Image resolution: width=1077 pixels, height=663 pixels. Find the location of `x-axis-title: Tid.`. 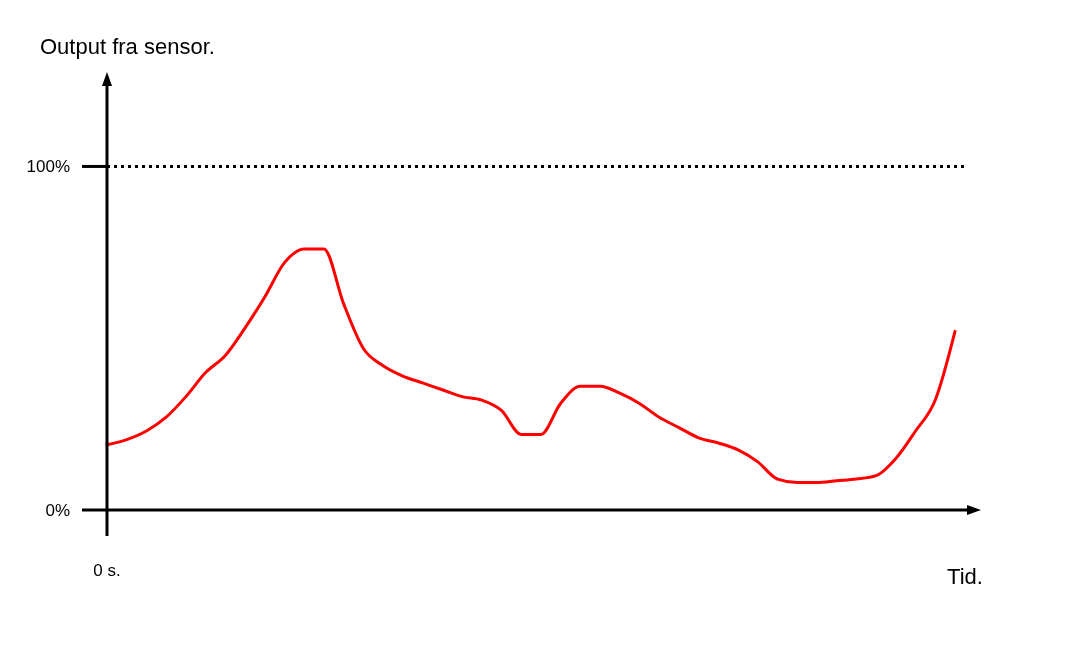

x-axis-title: Tid. is located at coordinates (965, 576).